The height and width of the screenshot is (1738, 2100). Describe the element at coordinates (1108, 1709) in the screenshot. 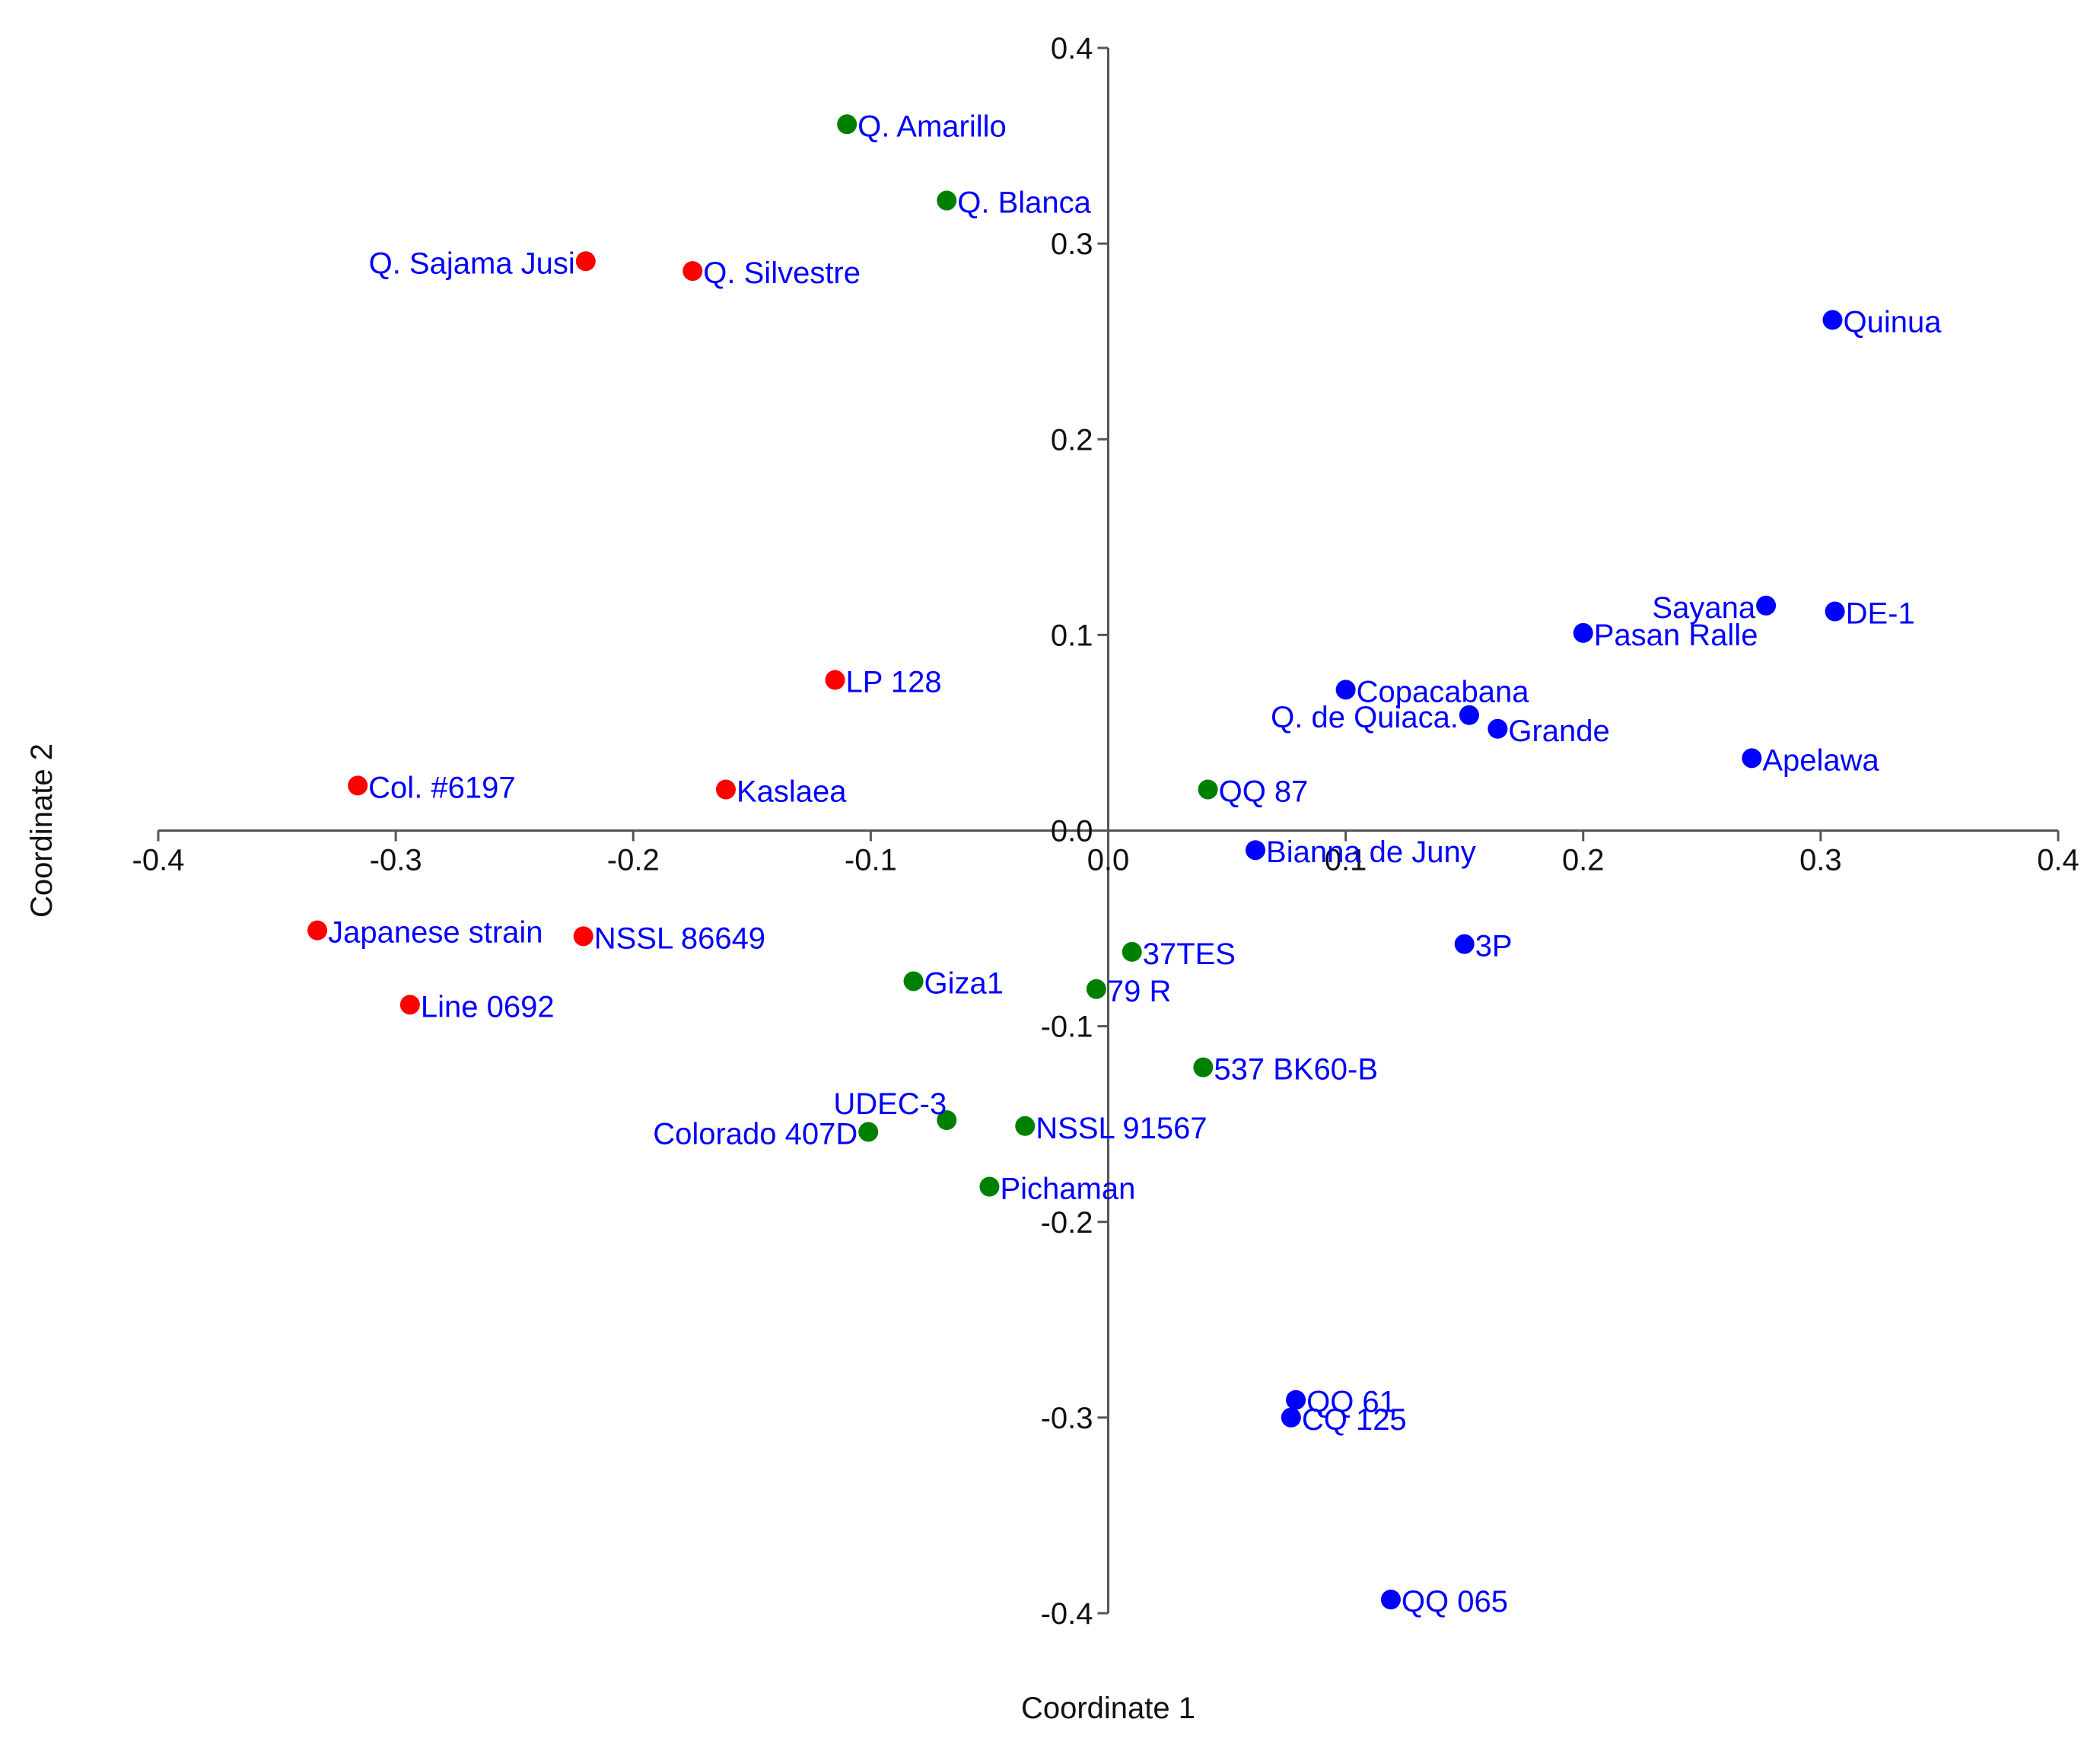

I see `x-axis-title: Coordinate 1` at that location.